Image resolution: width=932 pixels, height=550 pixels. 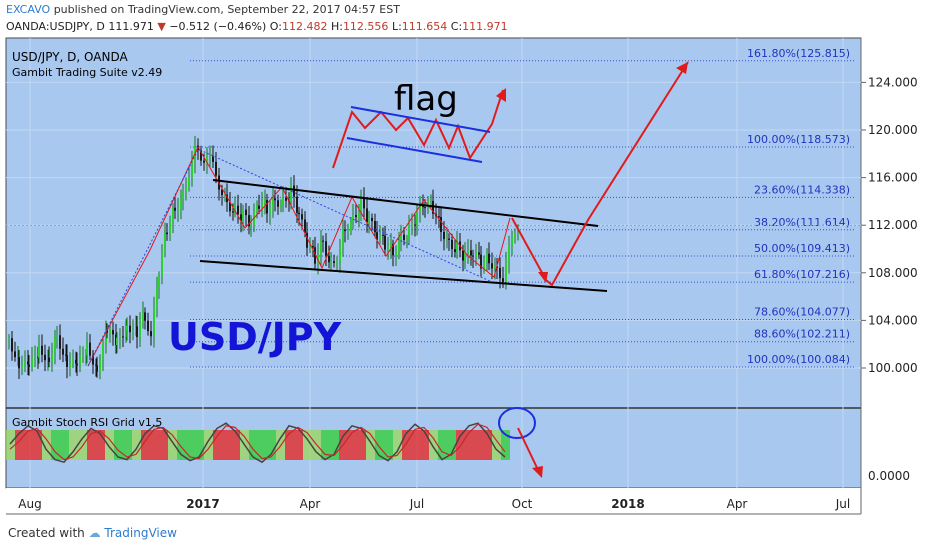 What do you see at coordinates (87, 72) in the screenshot?
I see `chart-subtitle: Gambit Trading Suite v2.49` at bounding box center [87, 72].